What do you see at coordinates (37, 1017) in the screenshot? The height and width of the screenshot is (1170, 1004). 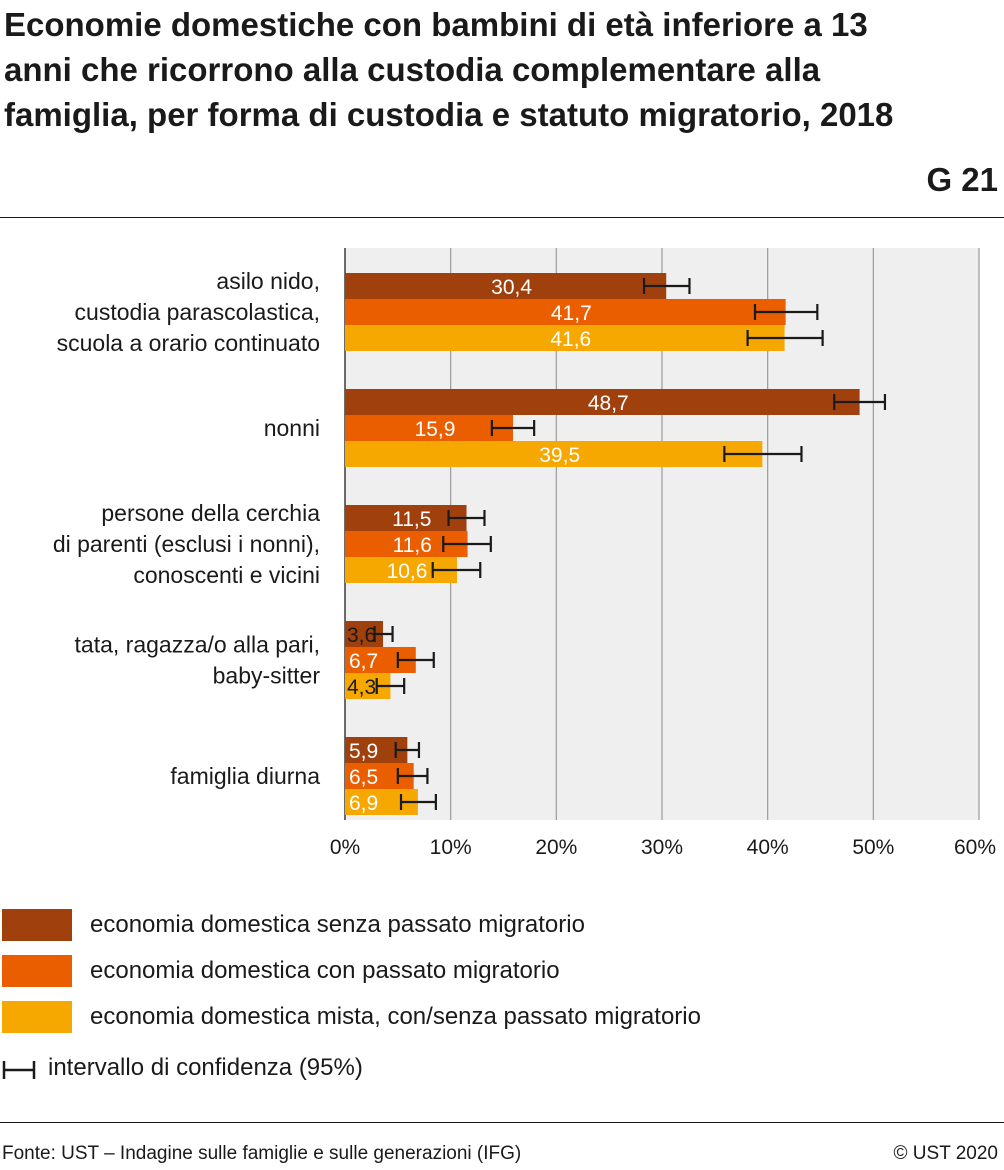 I see `legend-swatch-mixed` at bounding box center [37, 1017].